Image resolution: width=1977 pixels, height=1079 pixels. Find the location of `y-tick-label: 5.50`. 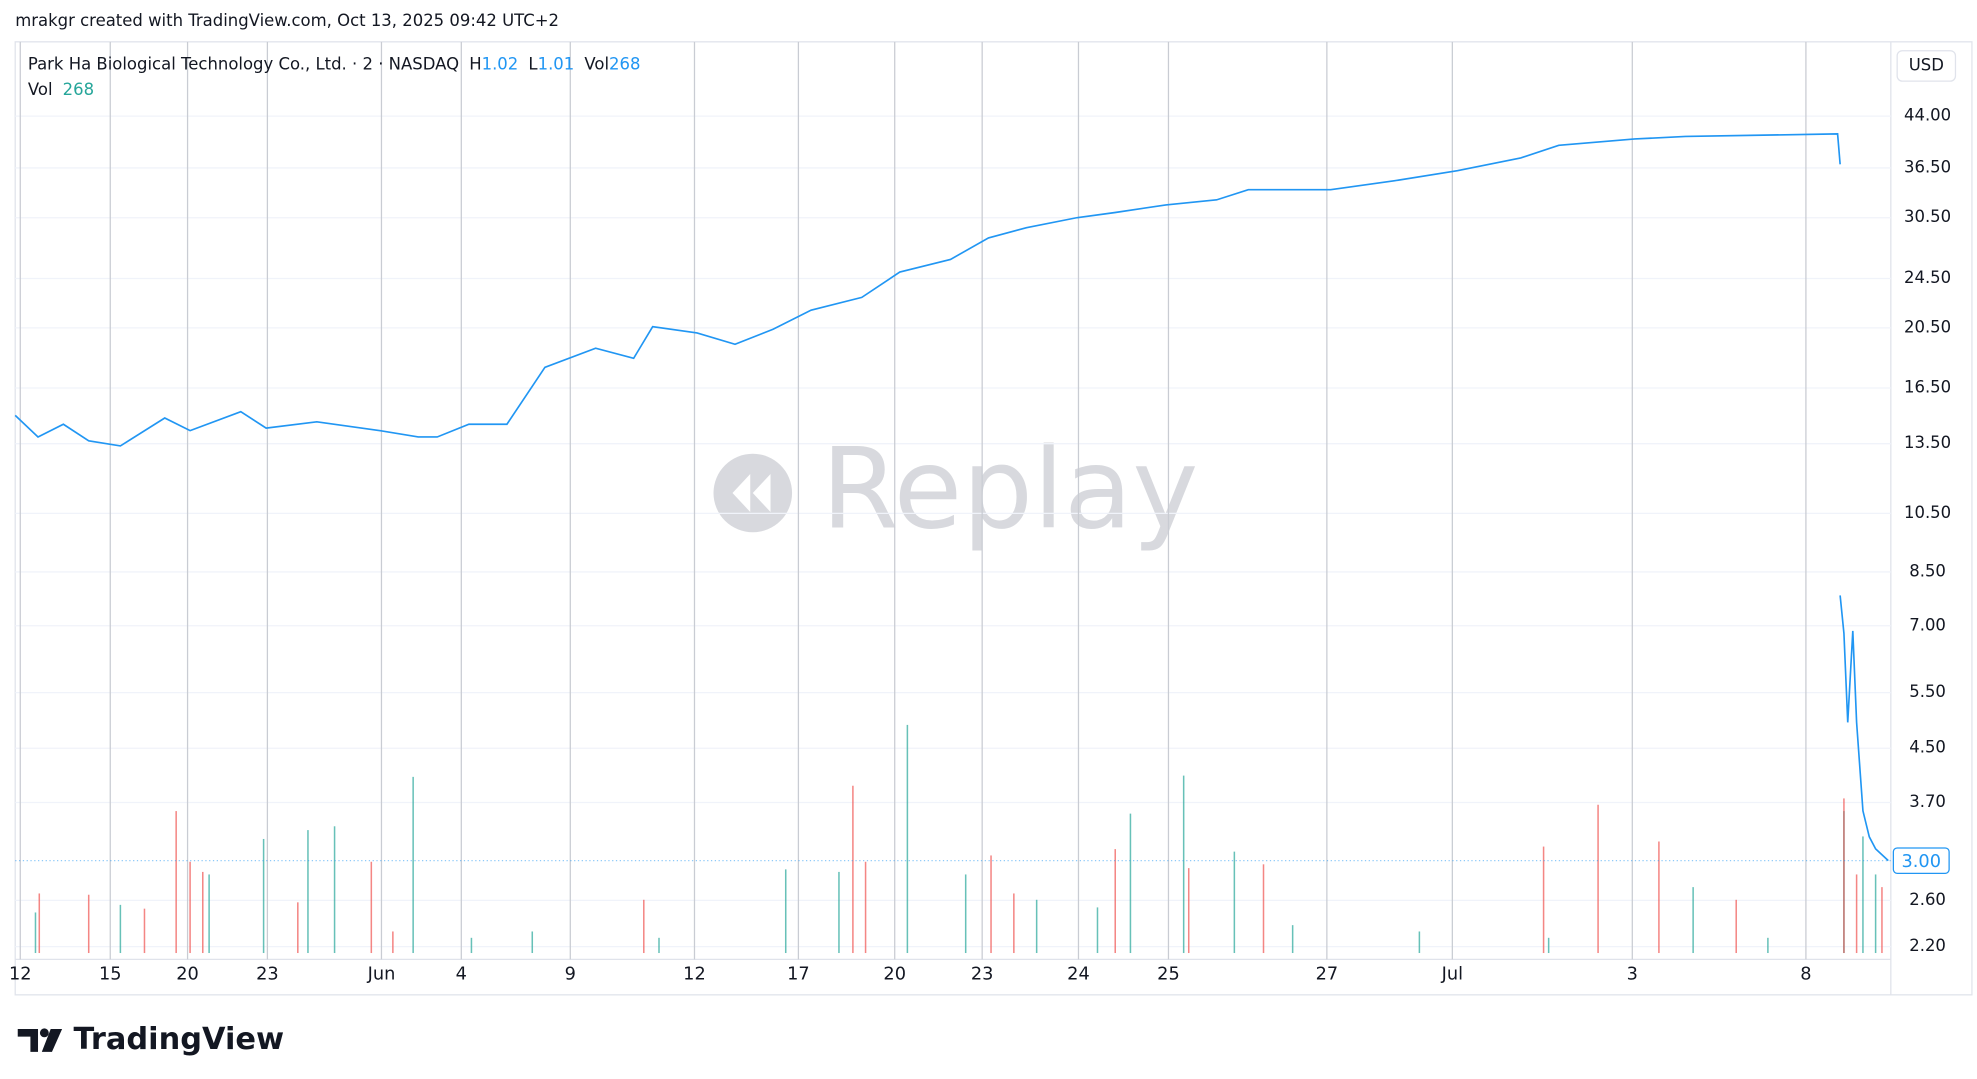

y-tick-label: 5.50 is located at coordinates (1927, 691).